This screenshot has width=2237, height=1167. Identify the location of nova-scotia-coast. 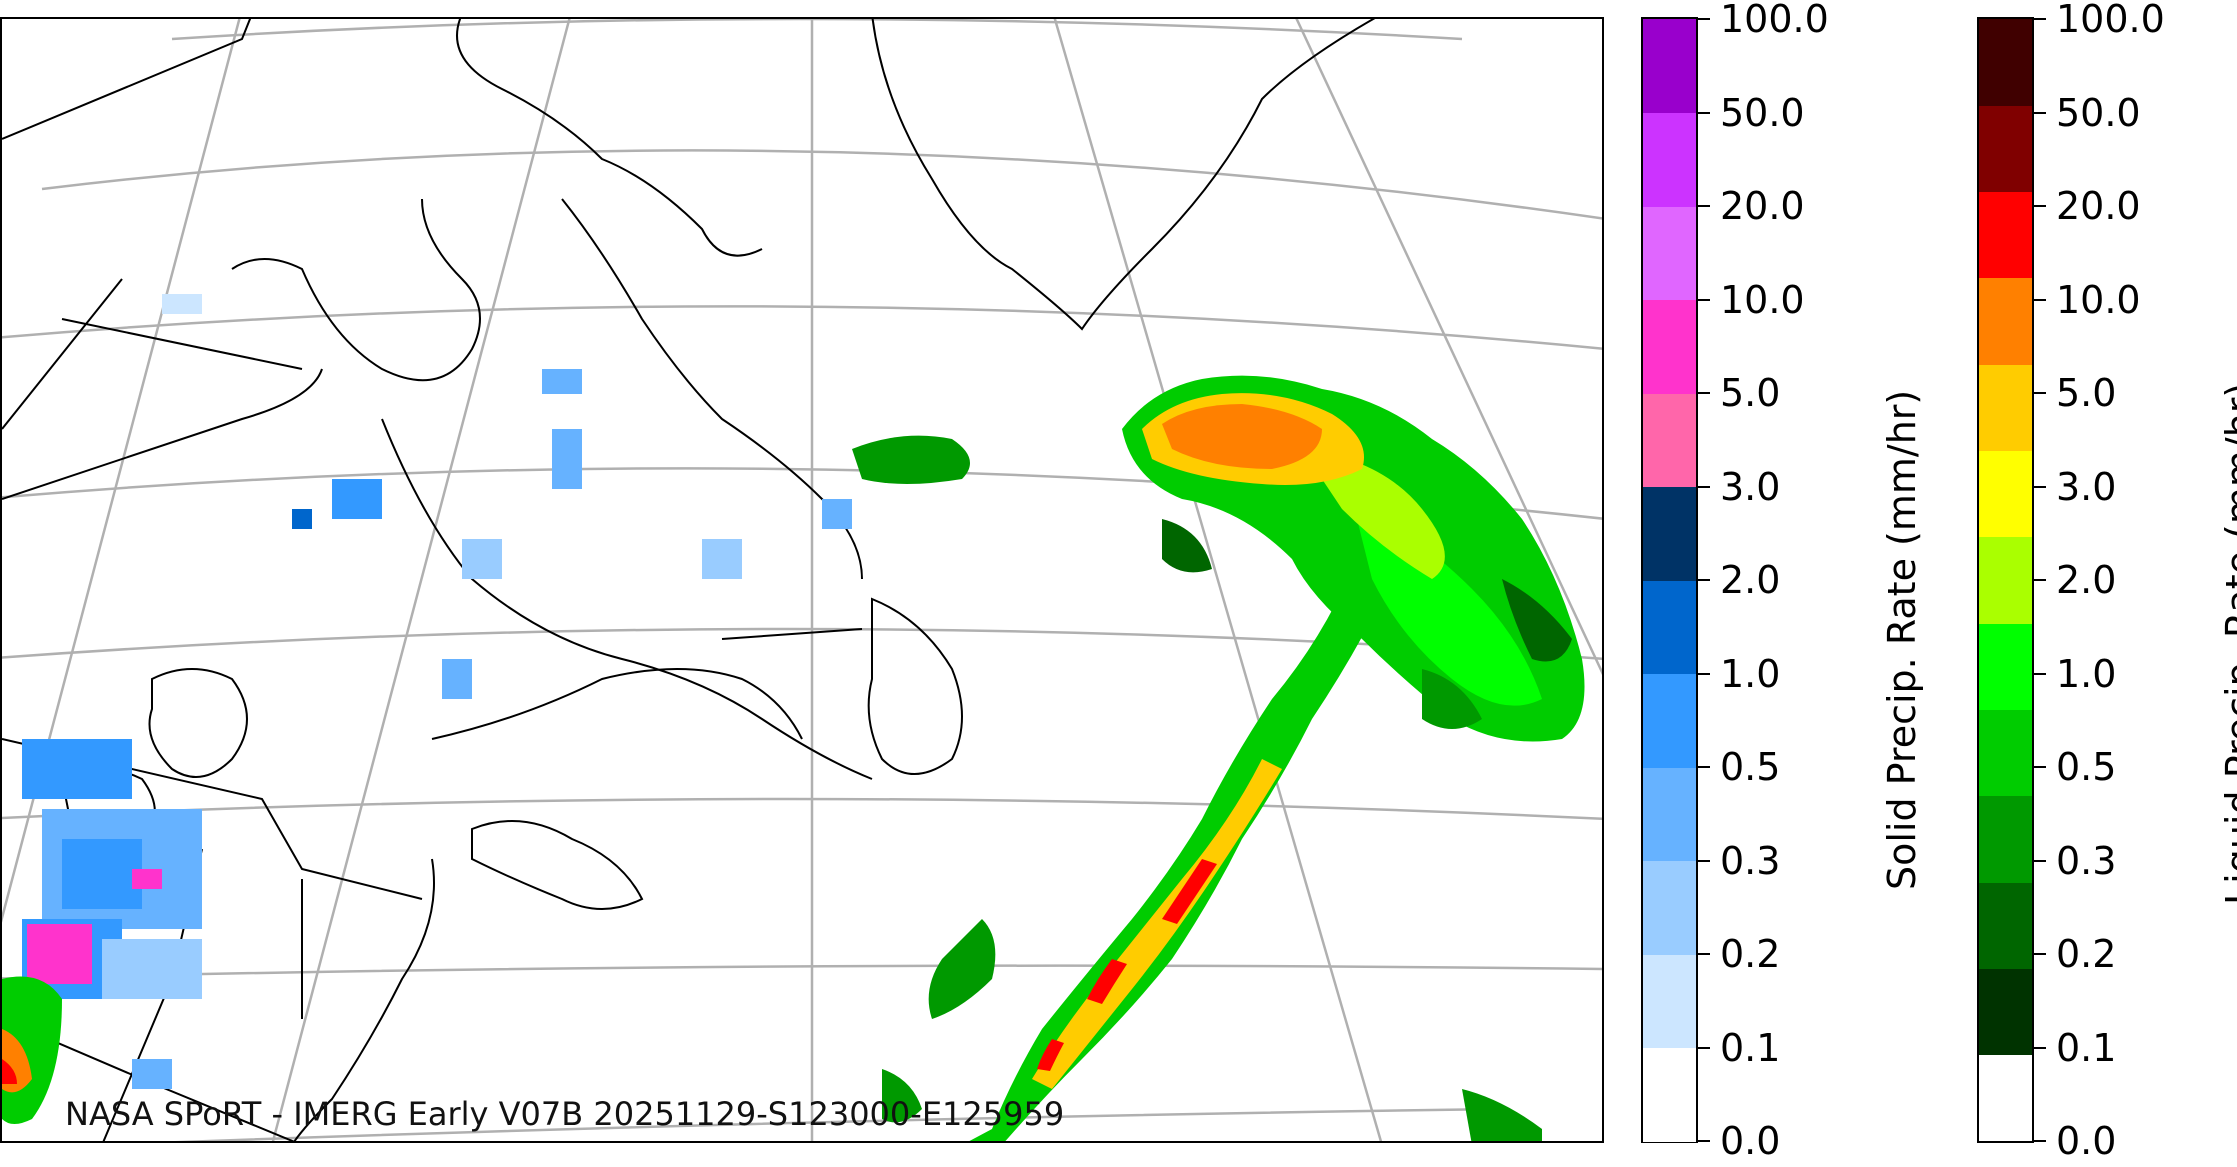
(557, 865).